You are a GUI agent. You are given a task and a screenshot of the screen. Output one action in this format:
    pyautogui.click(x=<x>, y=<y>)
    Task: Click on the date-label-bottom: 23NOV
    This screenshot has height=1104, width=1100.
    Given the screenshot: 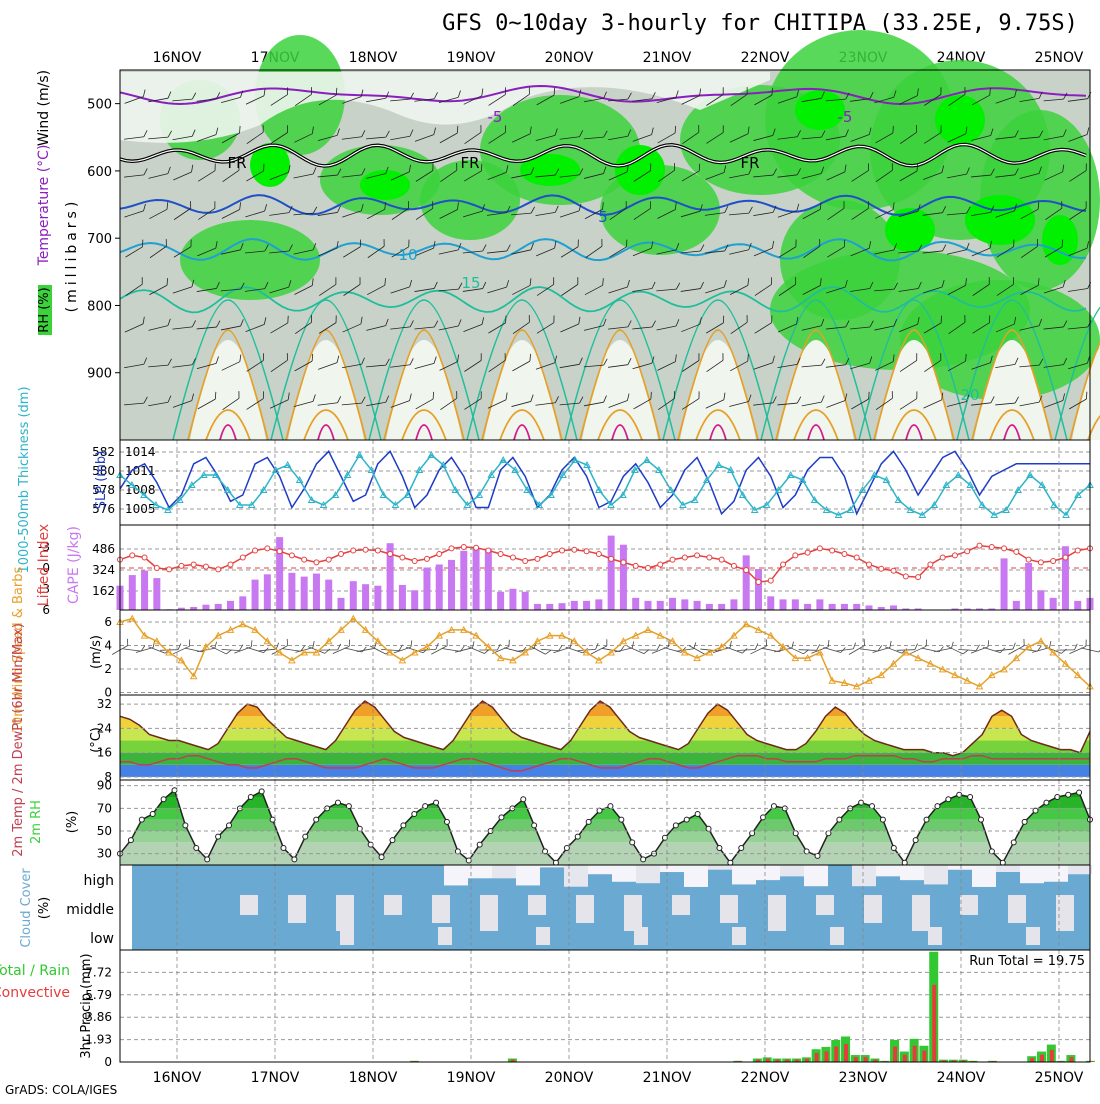 What is the action you would take?
    pyautogui.click(x=863, y=1078)
    